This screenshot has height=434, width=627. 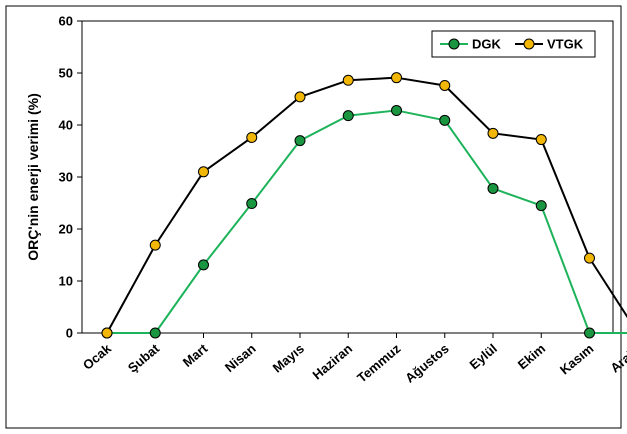 What do you see at coordinates (565, 44) in the screenshot?
I see `legend-label-vtgk: VTGK` at bounding box center [565, 44].